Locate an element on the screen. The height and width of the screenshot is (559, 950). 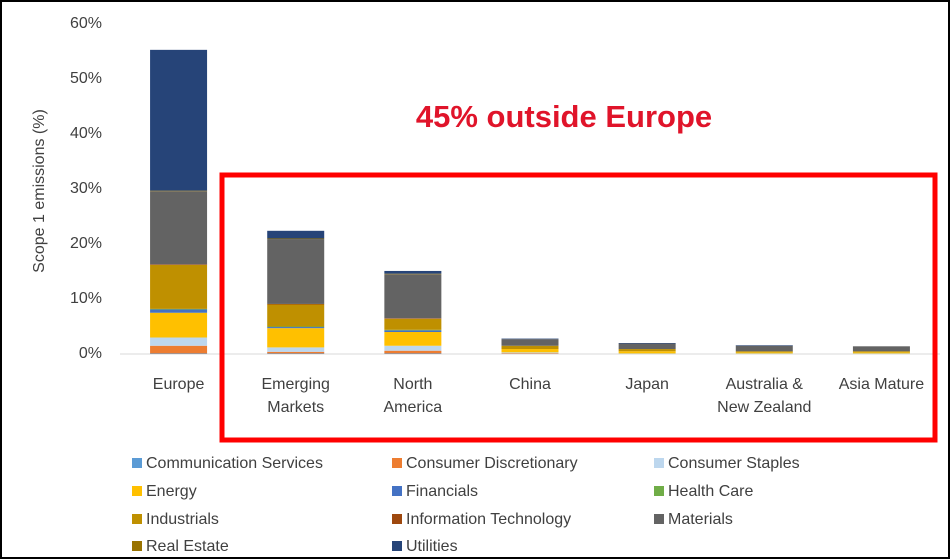
y-tick-label: 60% is located at coordinates (86, 23).